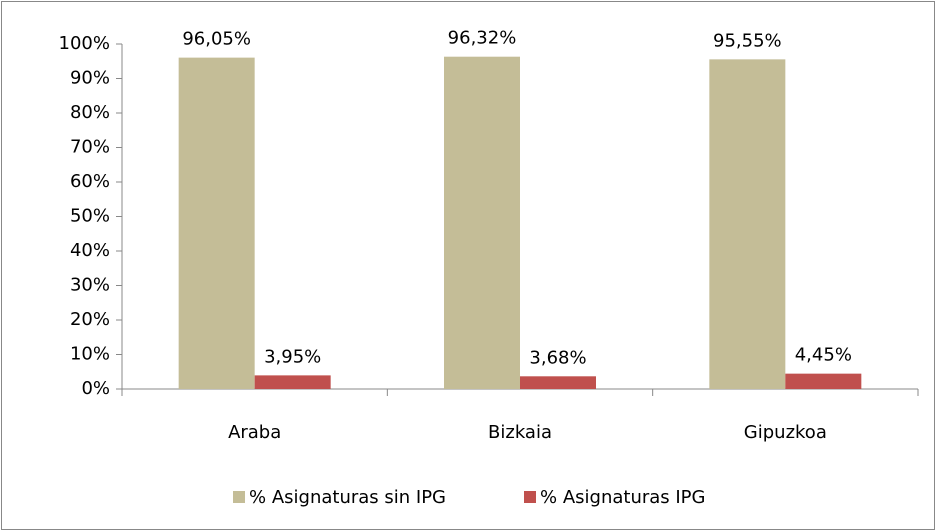  Describe the element at coordinates (90, 147) in the screenshot. I see `y-tick-label: 70%` at that location.